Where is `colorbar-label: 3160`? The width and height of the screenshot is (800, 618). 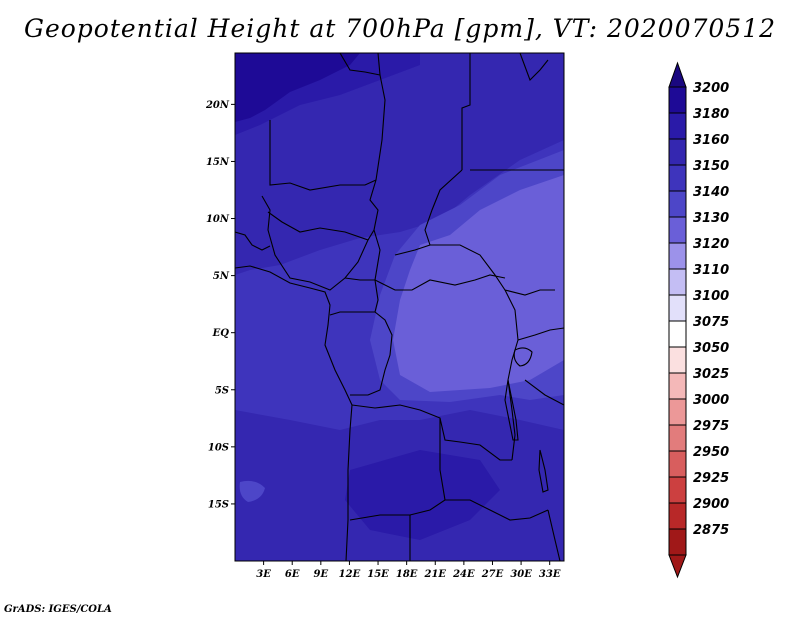 colorbar-label: 3160 is located at coordinates (711, 140).